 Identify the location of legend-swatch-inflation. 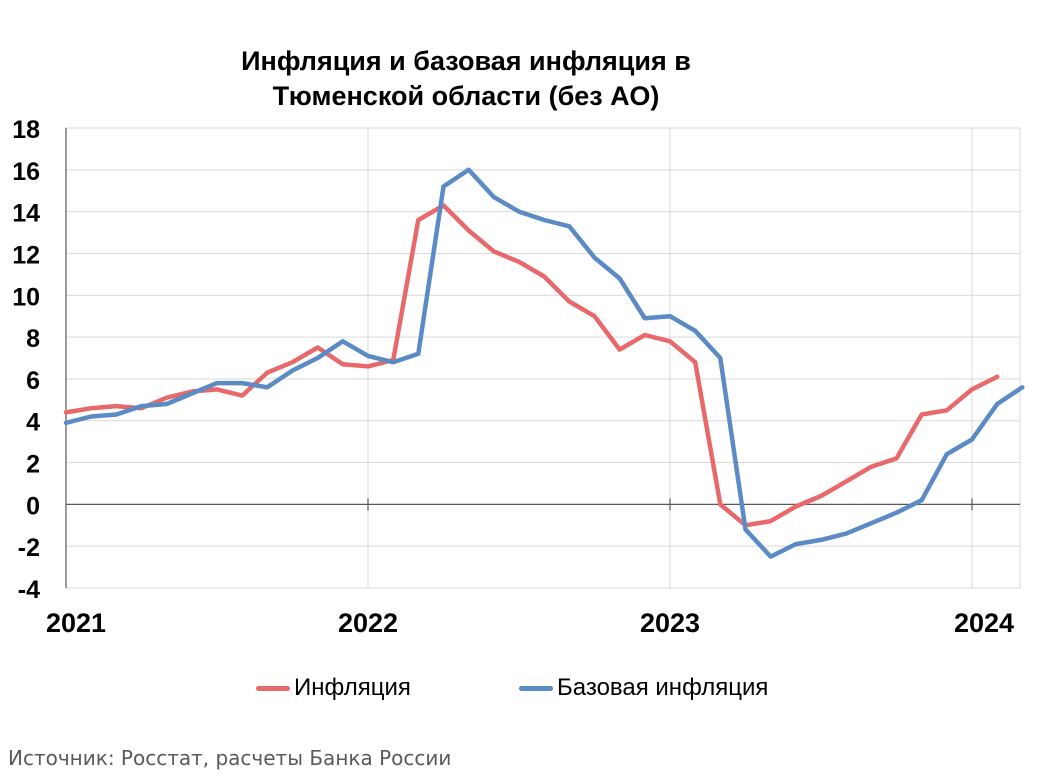
(273, 688).